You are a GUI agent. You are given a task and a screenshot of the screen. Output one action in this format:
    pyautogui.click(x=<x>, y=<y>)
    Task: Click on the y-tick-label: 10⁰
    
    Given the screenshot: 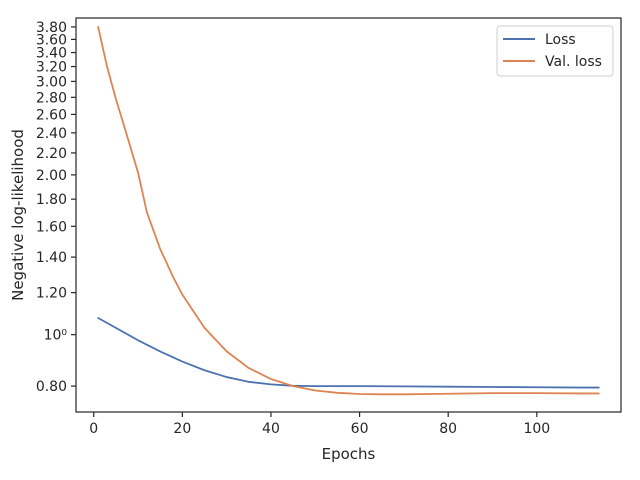 What is the action you would take?
    pyautogui.click(x=56, y=336)
    